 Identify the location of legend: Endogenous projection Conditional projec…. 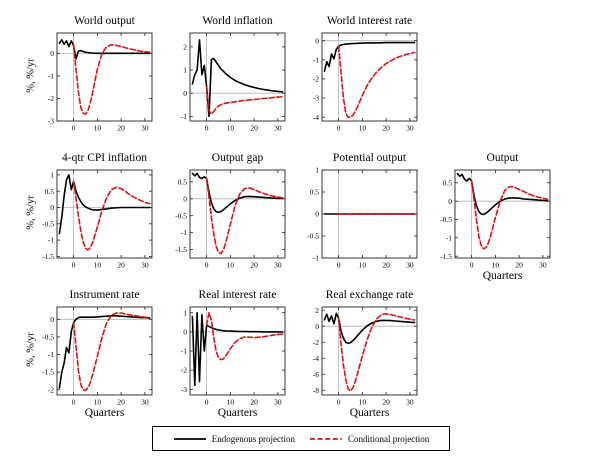
(301, 438).